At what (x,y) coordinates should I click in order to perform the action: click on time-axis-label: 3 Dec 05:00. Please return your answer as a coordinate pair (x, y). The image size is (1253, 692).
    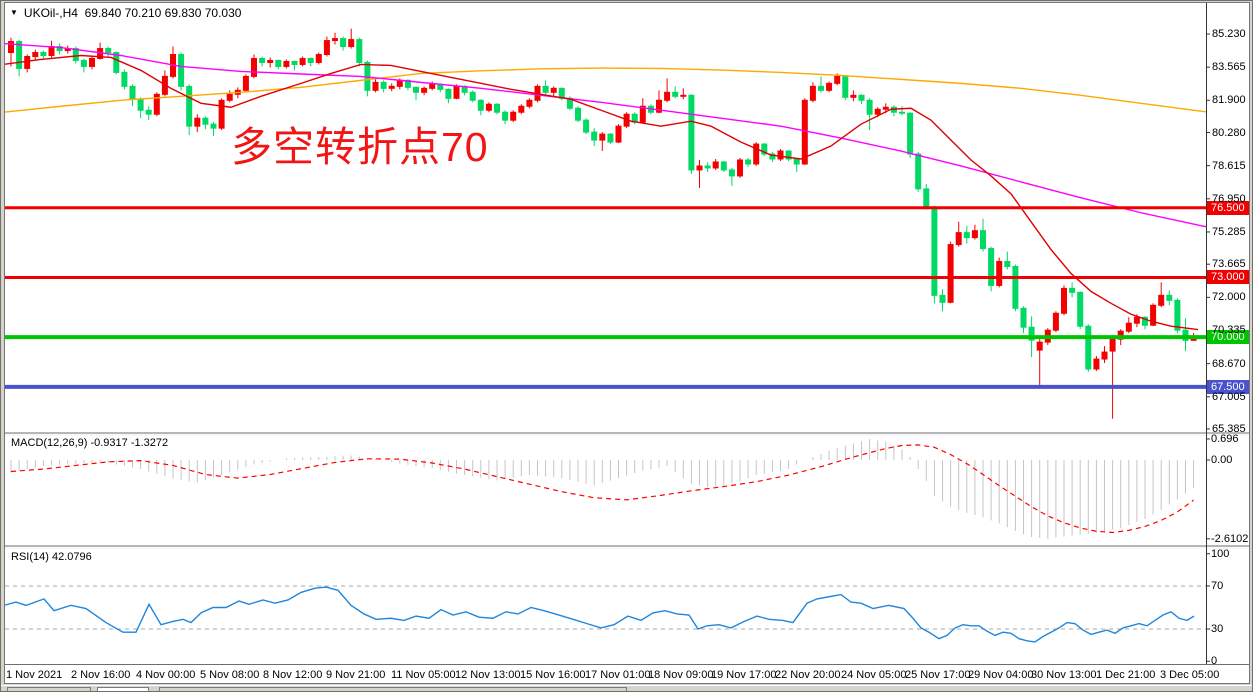
    Looking at the image, I should click on (1190, 675).